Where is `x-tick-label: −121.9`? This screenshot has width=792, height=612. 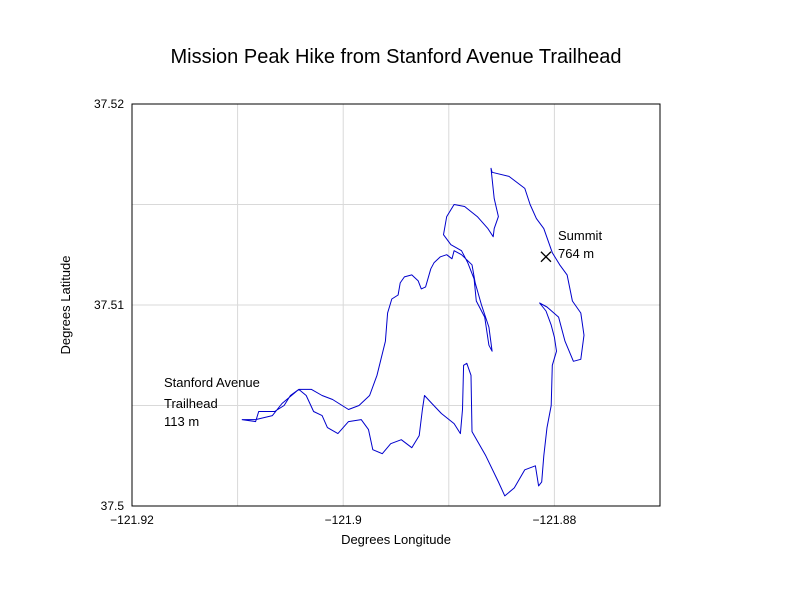
x-tick-label: −121.9 is located at coordinates (343, 520).